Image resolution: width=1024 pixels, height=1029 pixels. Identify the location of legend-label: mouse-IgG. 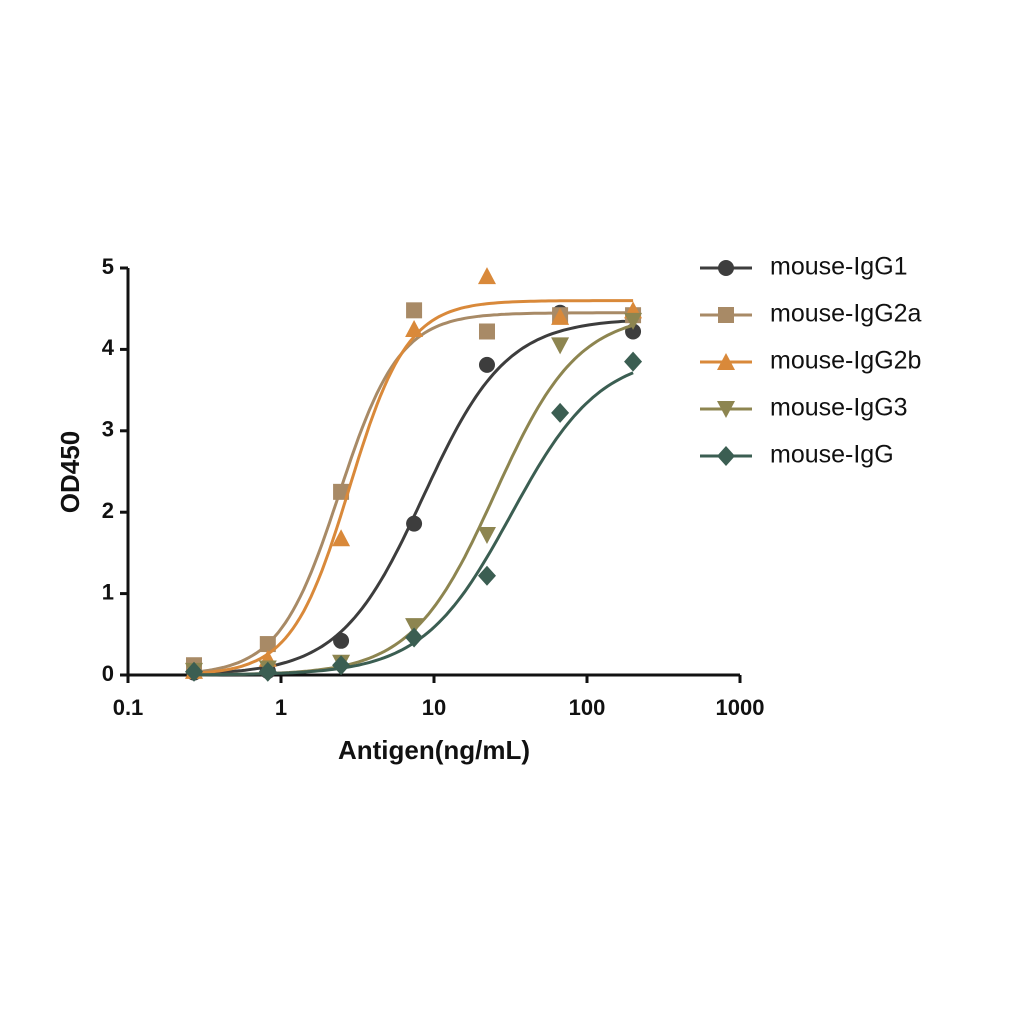
(832, 455).